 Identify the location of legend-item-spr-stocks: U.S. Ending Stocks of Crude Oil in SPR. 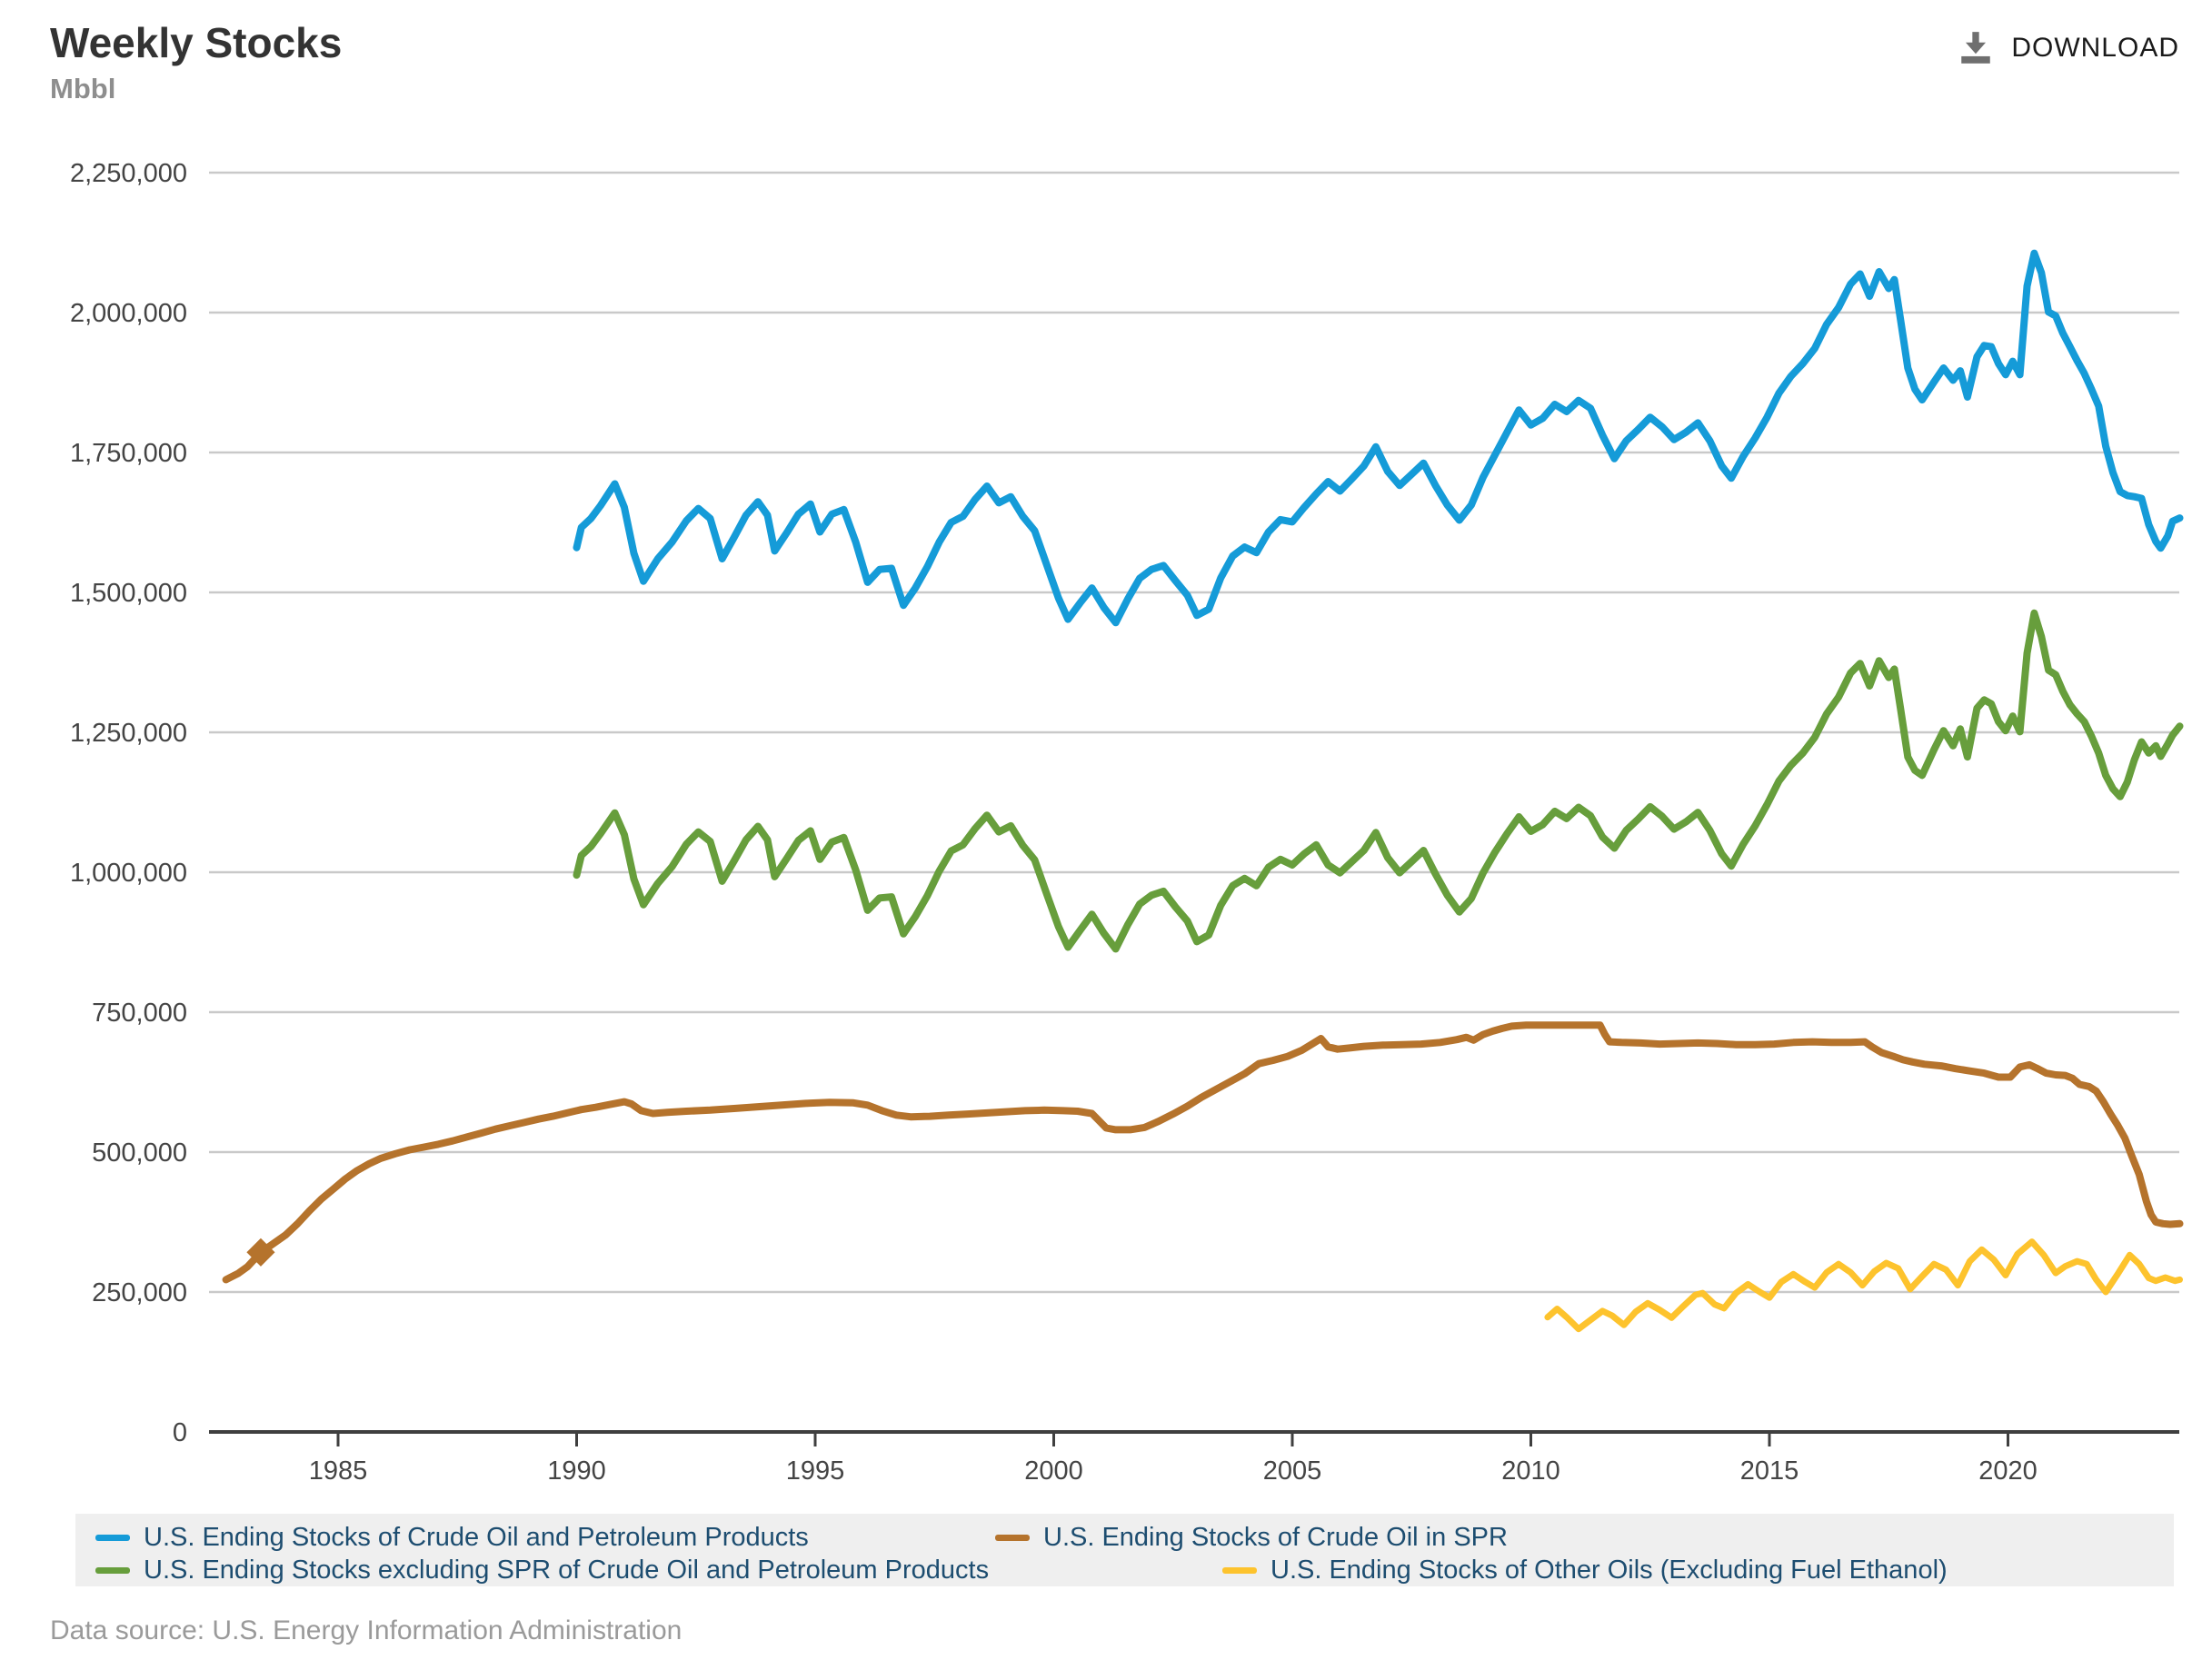
(1251, 1538).